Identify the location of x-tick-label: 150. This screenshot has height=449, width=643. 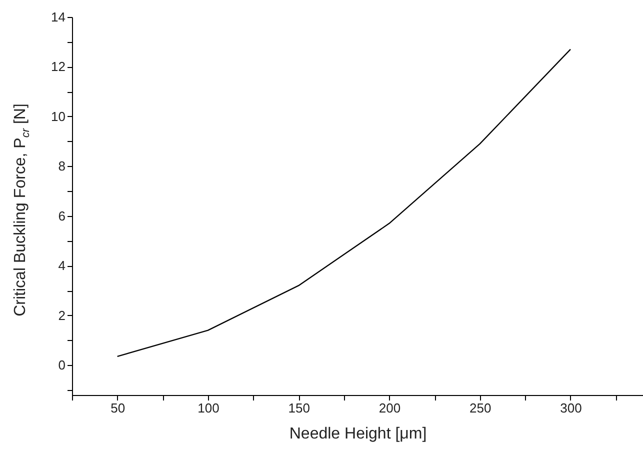
(299, 408).